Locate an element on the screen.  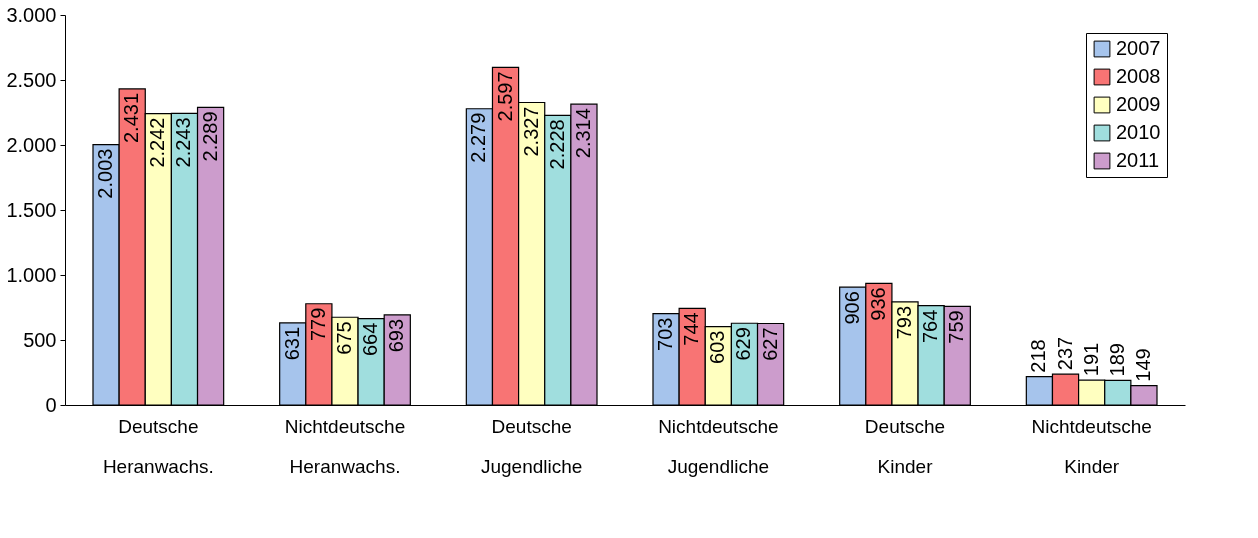
data-label: 793 is located at coordinates (904, 322).